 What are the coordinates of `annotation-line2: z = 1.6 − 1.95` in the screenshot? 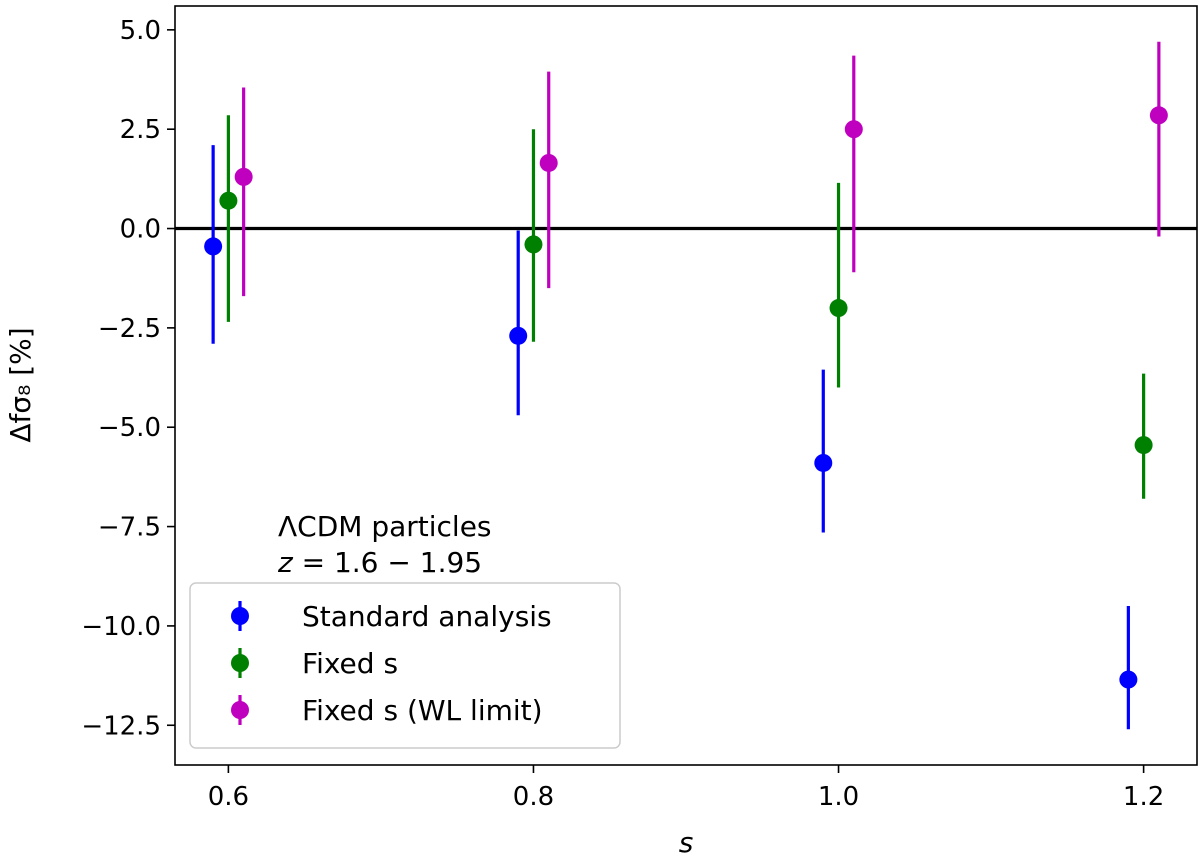 It's located at (379, 562).